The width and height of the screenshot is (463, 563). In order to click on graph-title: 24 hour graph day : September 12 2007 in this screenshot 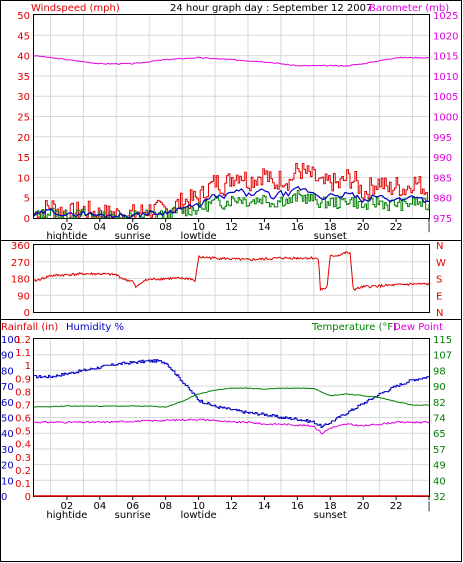, I will do `click(271, 8)`.